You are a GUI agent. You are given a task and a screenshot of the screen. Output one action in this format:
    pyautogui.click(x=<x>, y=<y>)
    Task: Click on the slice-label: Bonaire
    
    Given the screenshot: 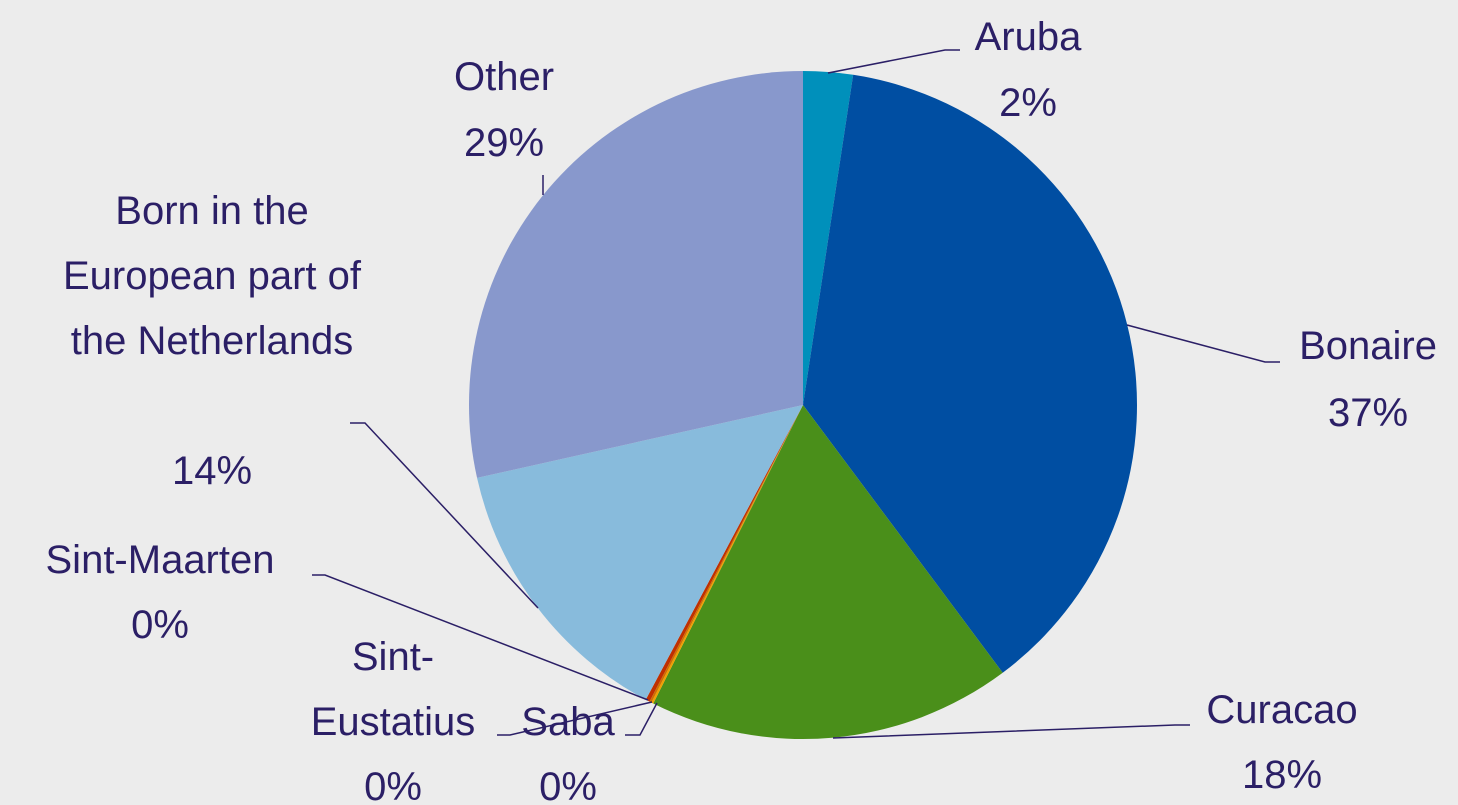 What is the action you would take?
    pyautogui.click(x=1368, y=346)
    